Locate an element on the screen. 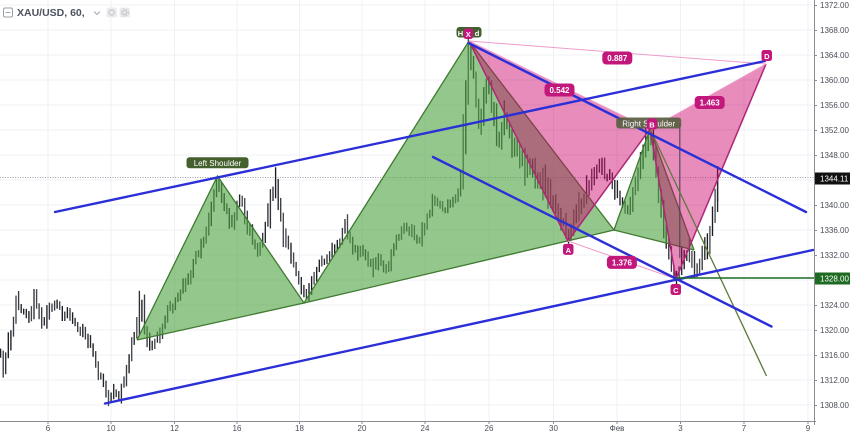  svg-text: 1372.00 is located at coordinates (834, 5).